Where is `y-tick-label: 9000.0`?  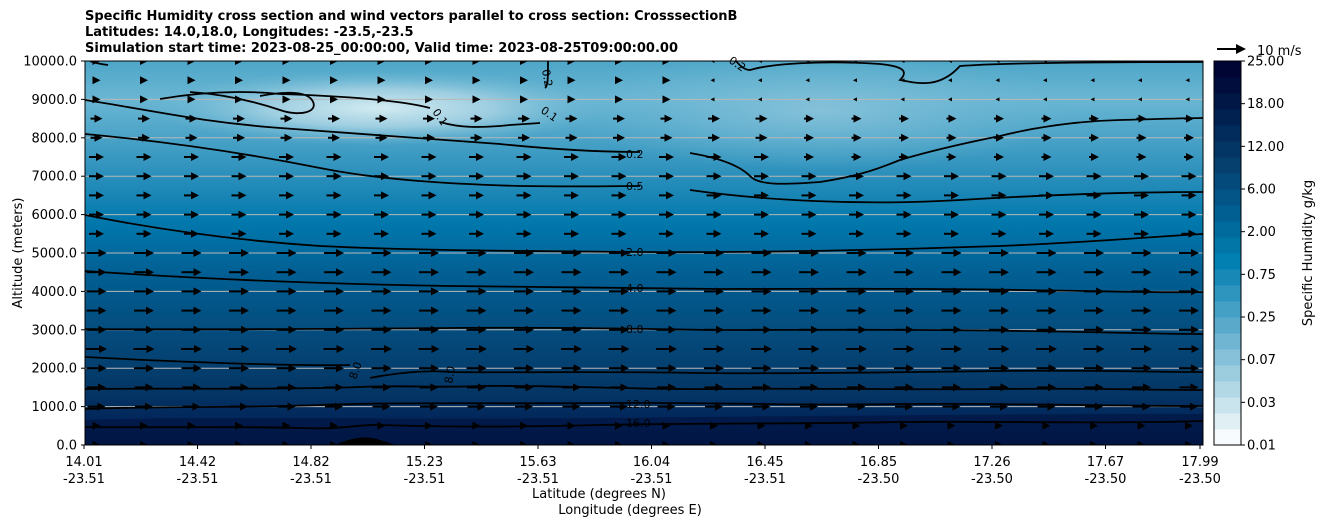 y-tick-label: 9000.0 is located at coordinates (55, 100).